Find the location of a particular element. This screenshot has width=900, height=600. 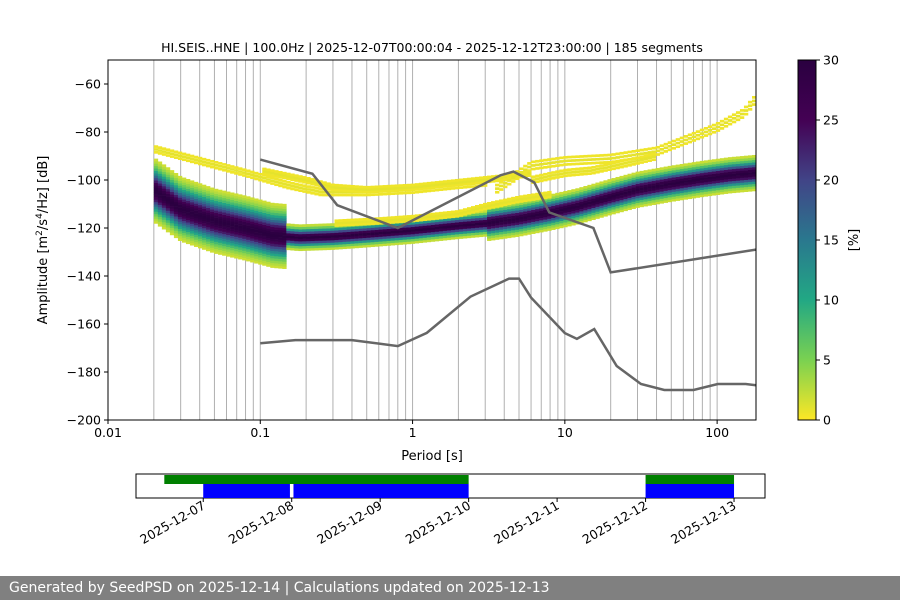

heat-cell-2009 is located at coordinates (637, 175).